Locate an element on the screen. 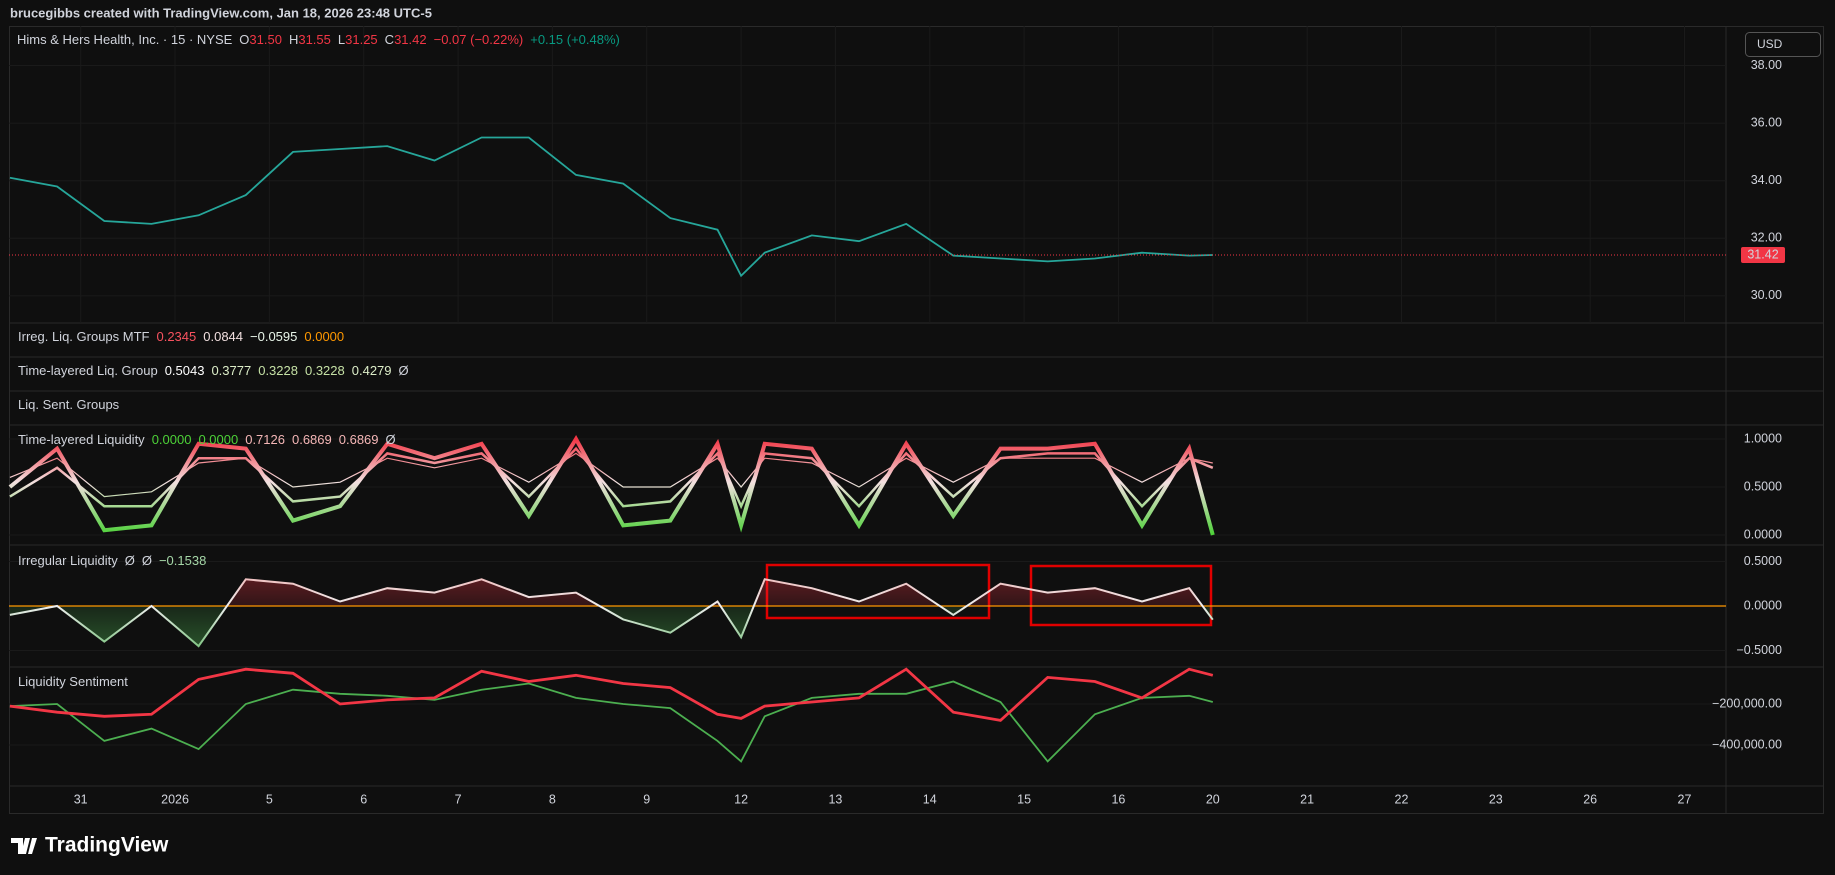 Image resolution: width=1835 pixels, height=875 pixels. legend-label: C is located at coordinates (389, 39).